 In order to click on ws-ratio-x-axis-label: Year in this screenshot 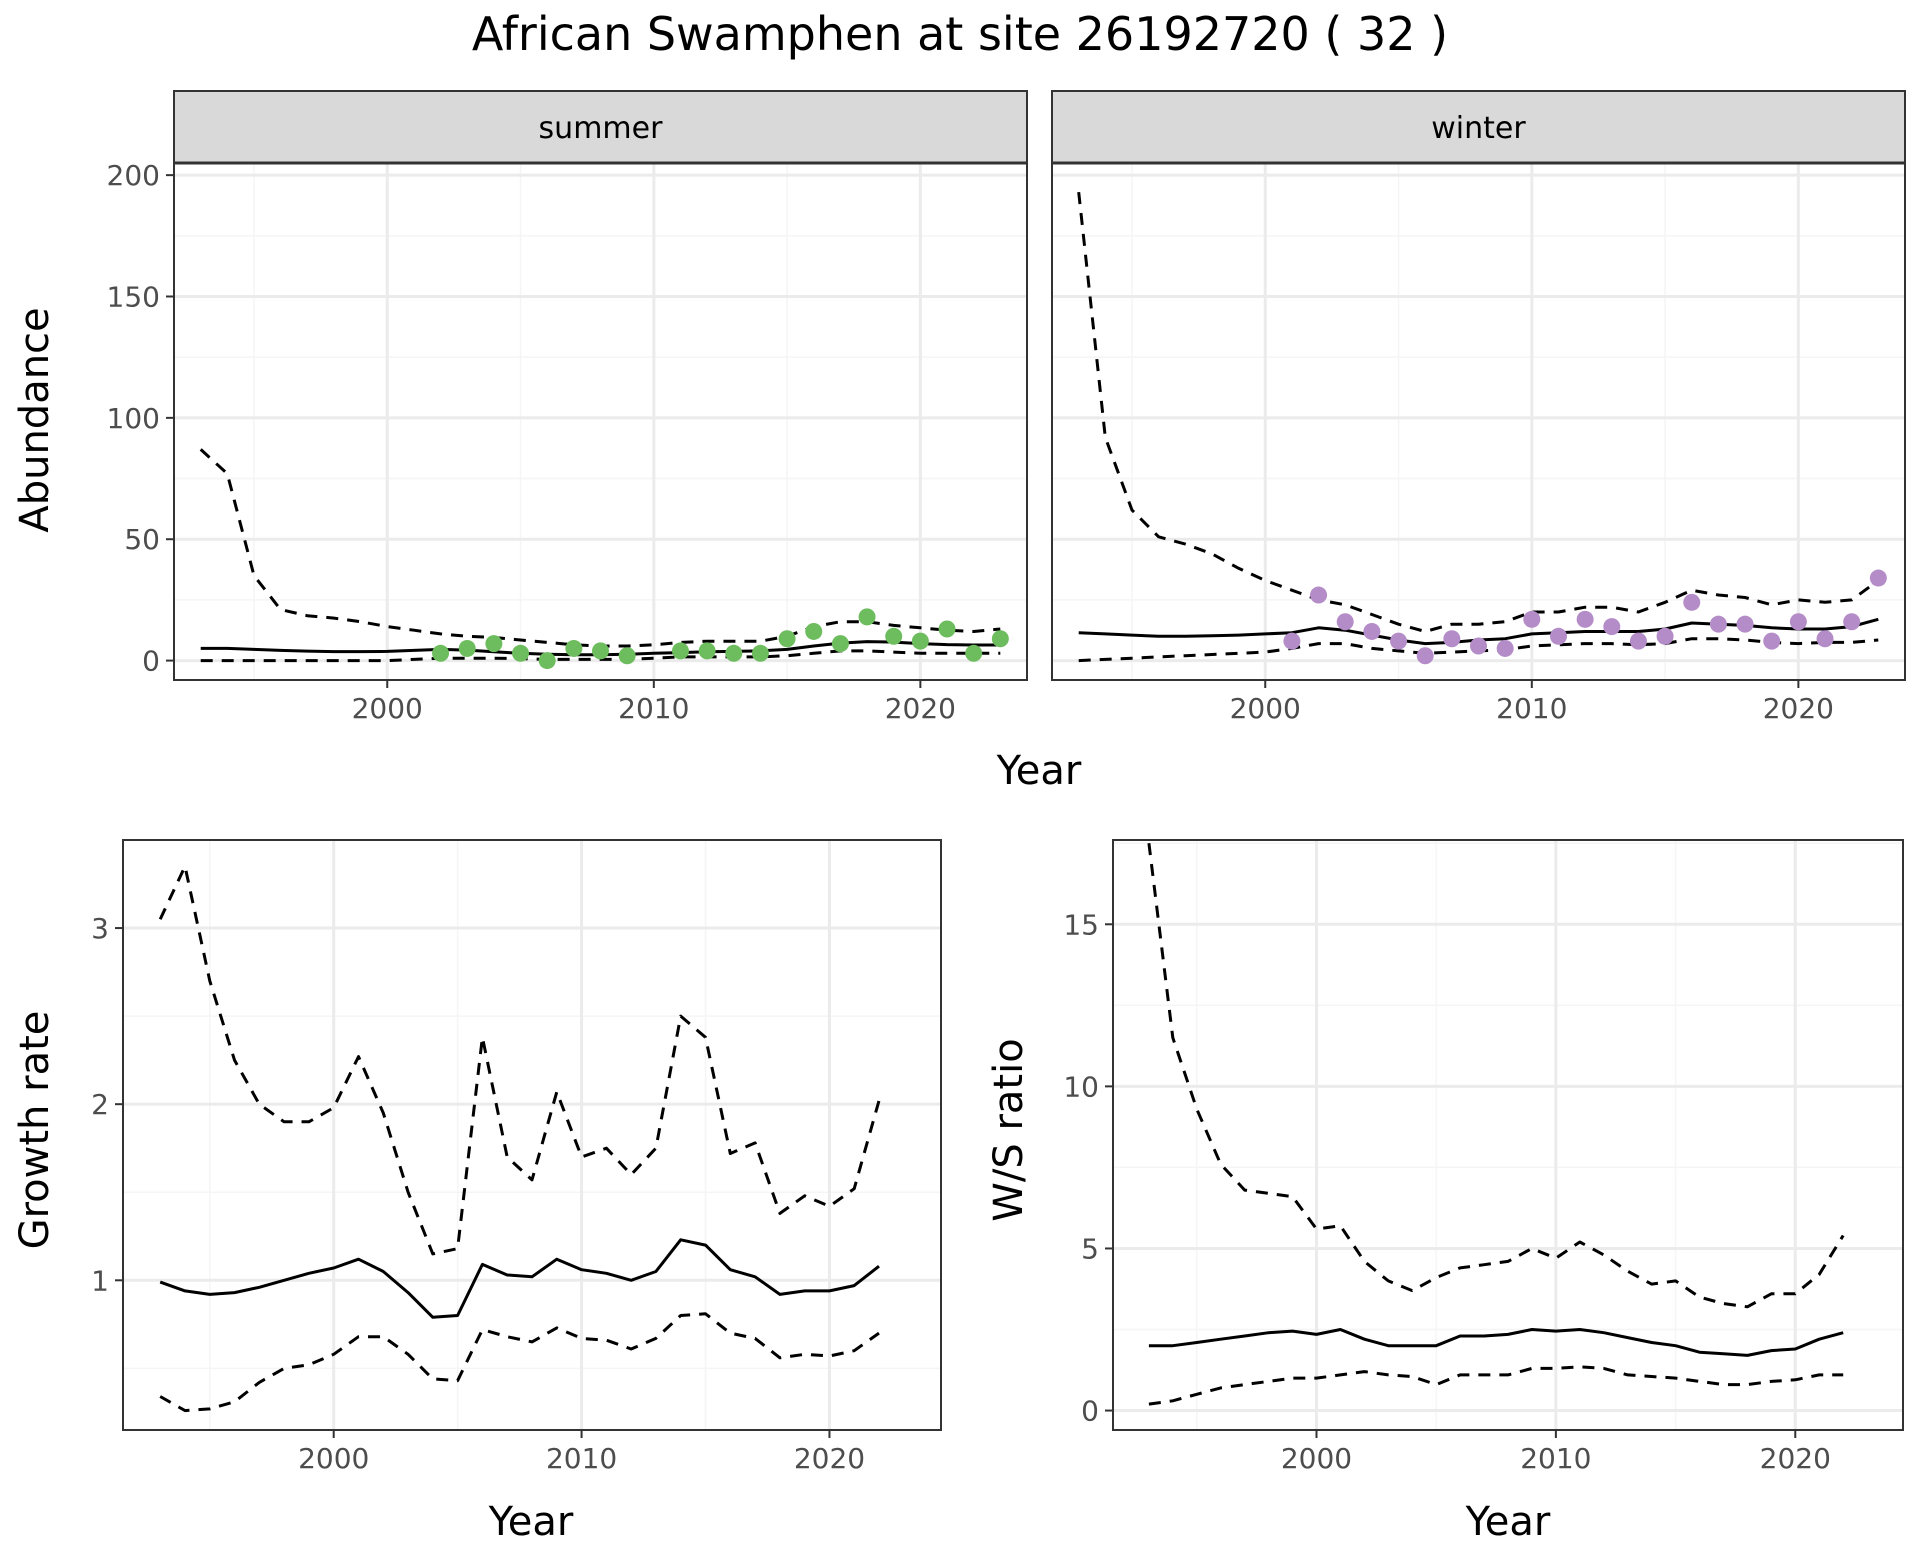, I will do `click(1508, 1522)`.